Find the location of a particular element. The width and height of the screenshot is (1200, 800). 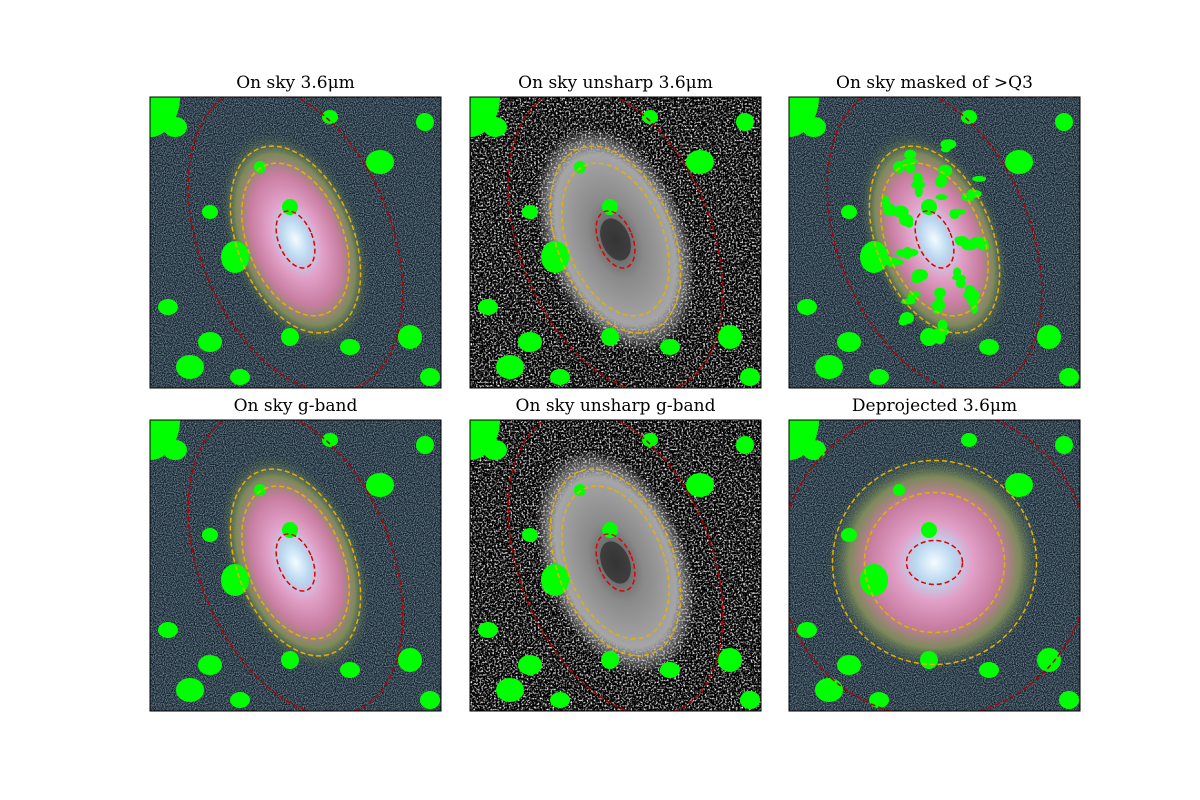

panel: Deprojected 3.6μm is located at coordinates (934, 554).